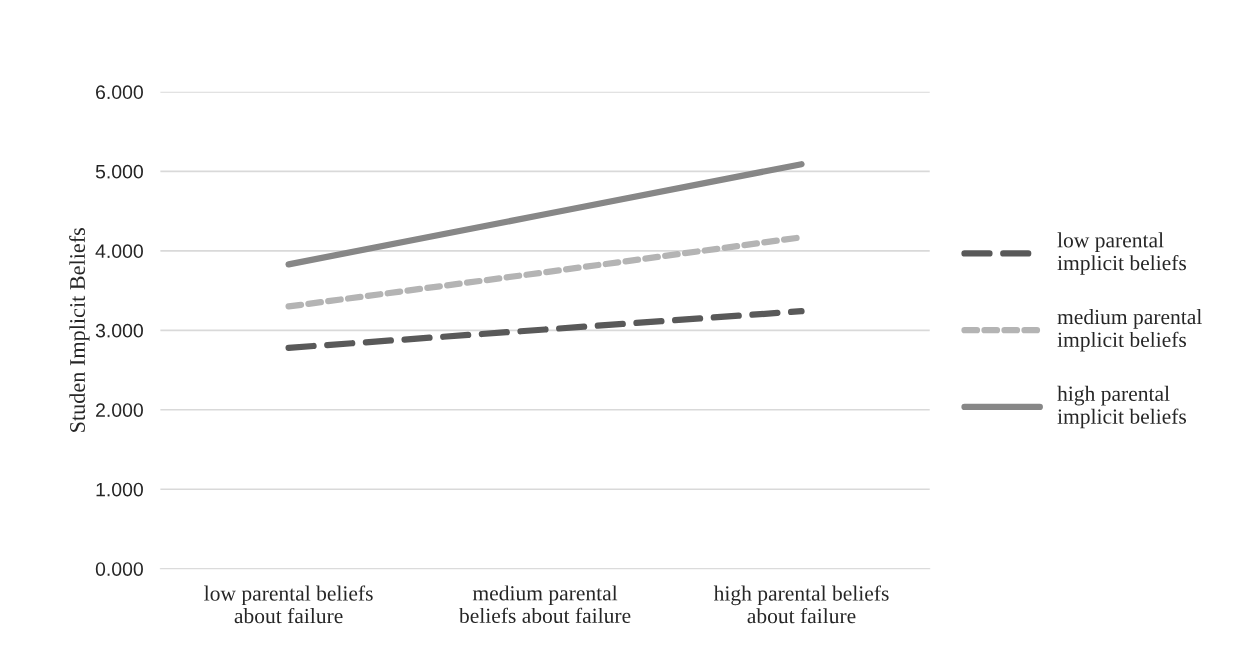  I want to click on y-tick-label: 4.000, so click(119, 251).